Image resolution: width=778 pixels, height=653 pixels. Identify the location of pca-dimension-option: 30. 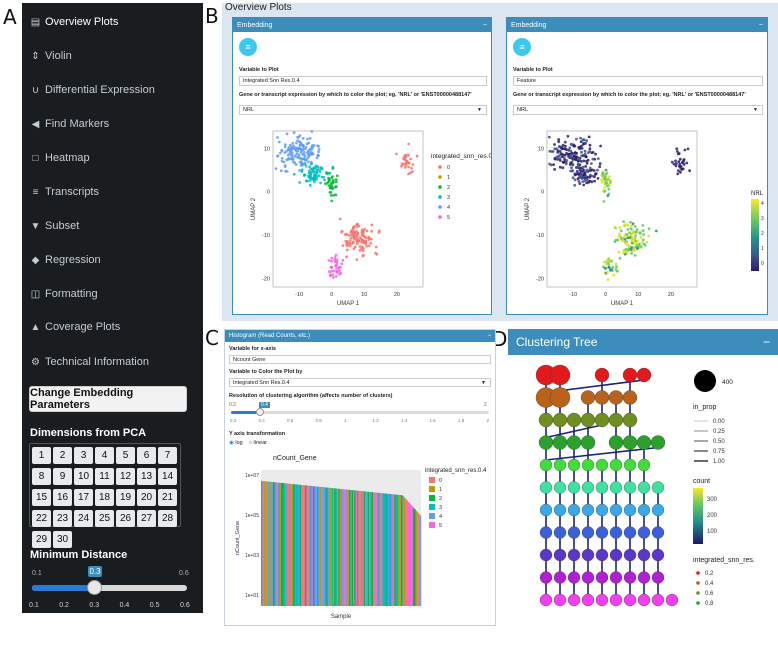
(62, 539).